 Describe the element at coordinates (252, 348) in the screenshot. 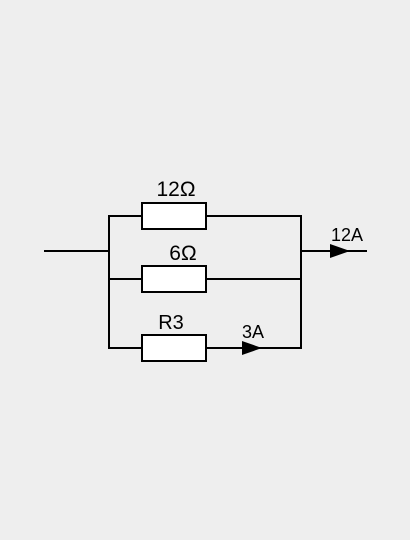

I see `branch-3-current-arrow` at that location.